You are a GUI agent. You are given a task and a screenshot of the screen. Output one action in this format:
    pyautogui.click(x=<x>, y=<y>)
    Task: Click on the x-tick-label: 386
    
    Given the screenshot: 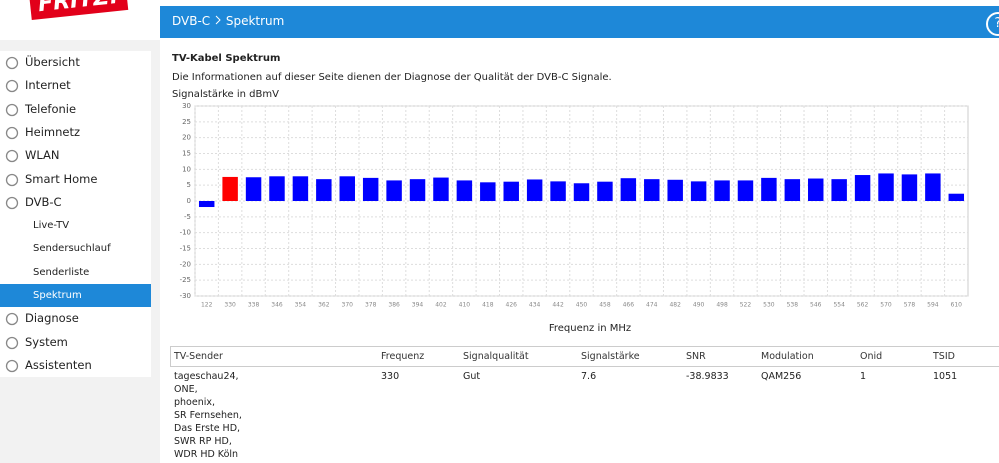 What is the action you would take?
    pyautogui.click(x=394, y=305)
    